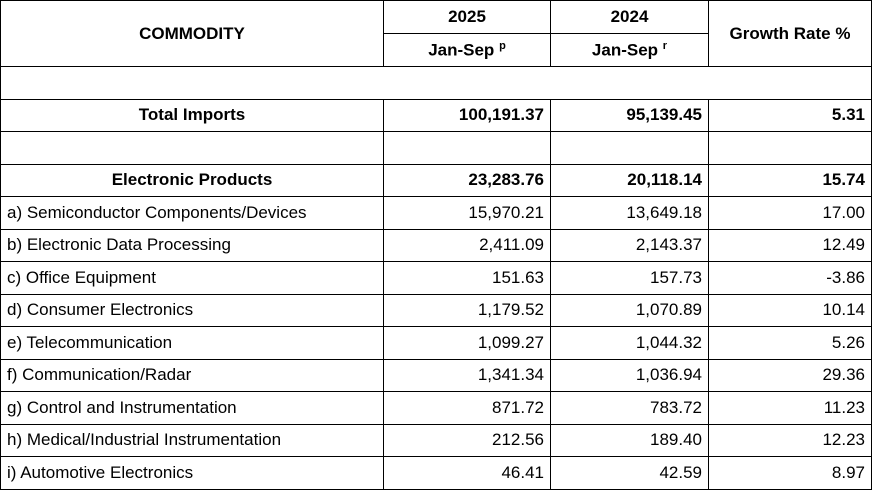 The width and height of the screenshot is (872, 503). I want to click on cell-v2025: 2,411.09, so click(467, 245).